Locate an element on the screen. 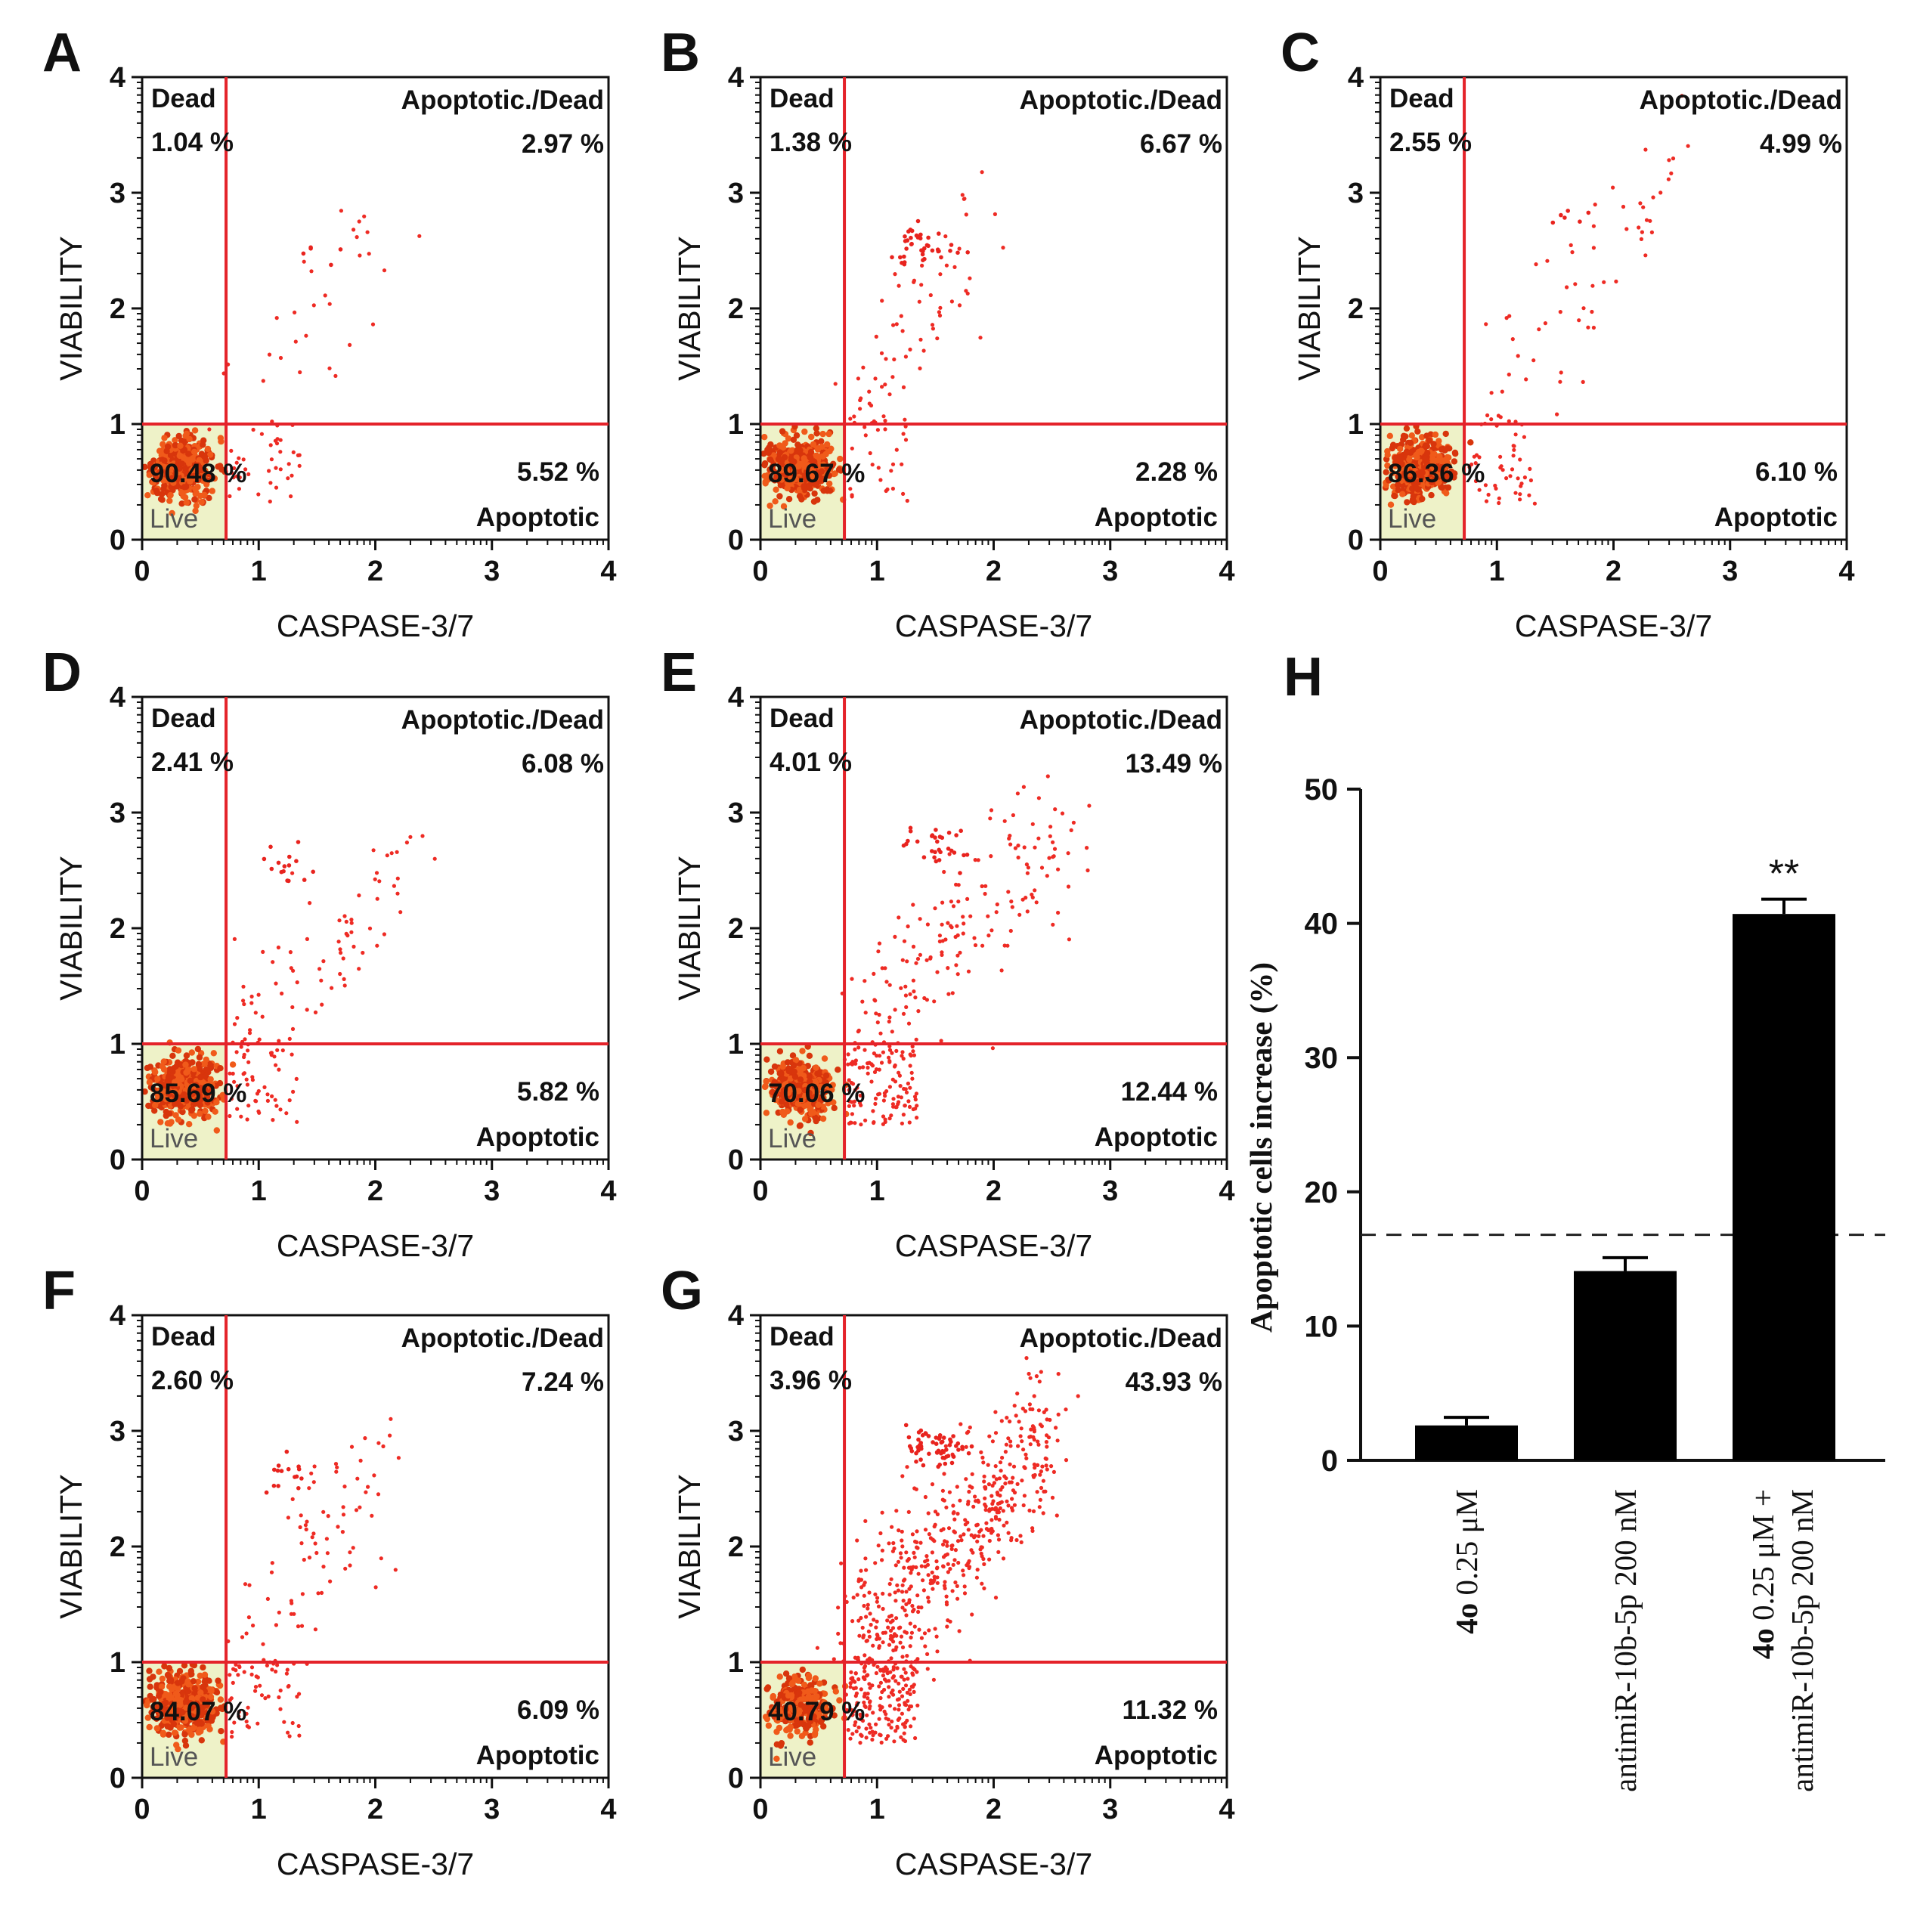 The image size is (1917, 1932). live-percent: 70.06 % is located at coordinates (816, 1093).